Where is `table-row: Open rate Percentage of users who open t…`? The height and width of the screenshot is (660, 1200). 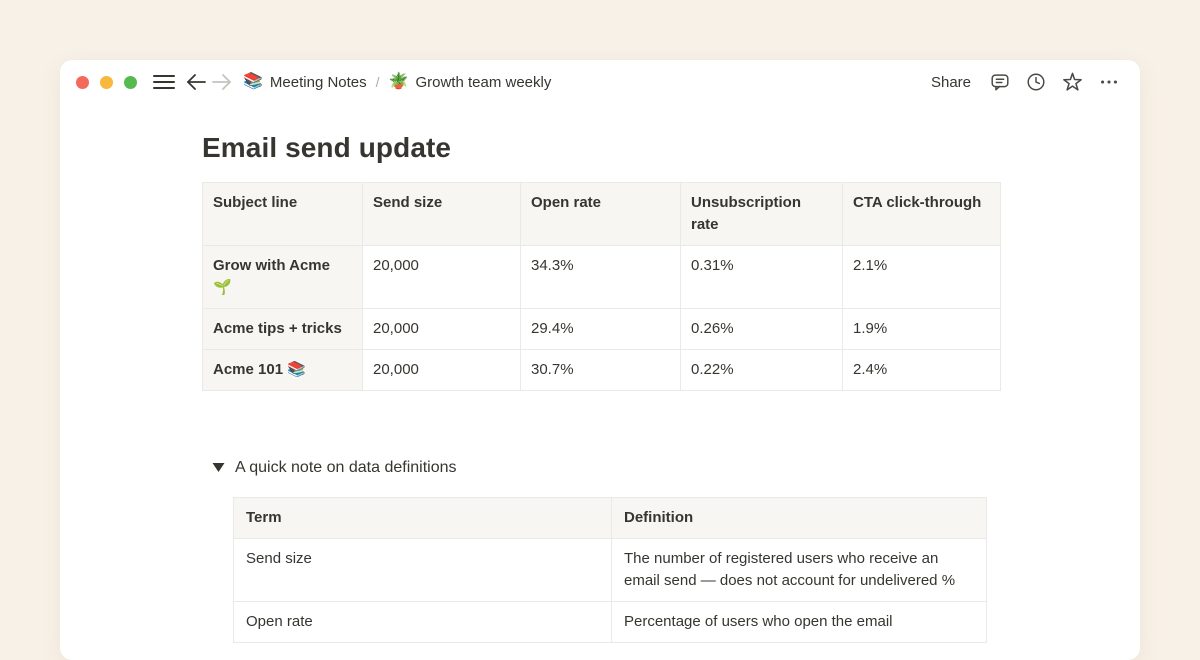
table-row: Open rate Percentage of users who open t… is located at coordinates (610, 622).